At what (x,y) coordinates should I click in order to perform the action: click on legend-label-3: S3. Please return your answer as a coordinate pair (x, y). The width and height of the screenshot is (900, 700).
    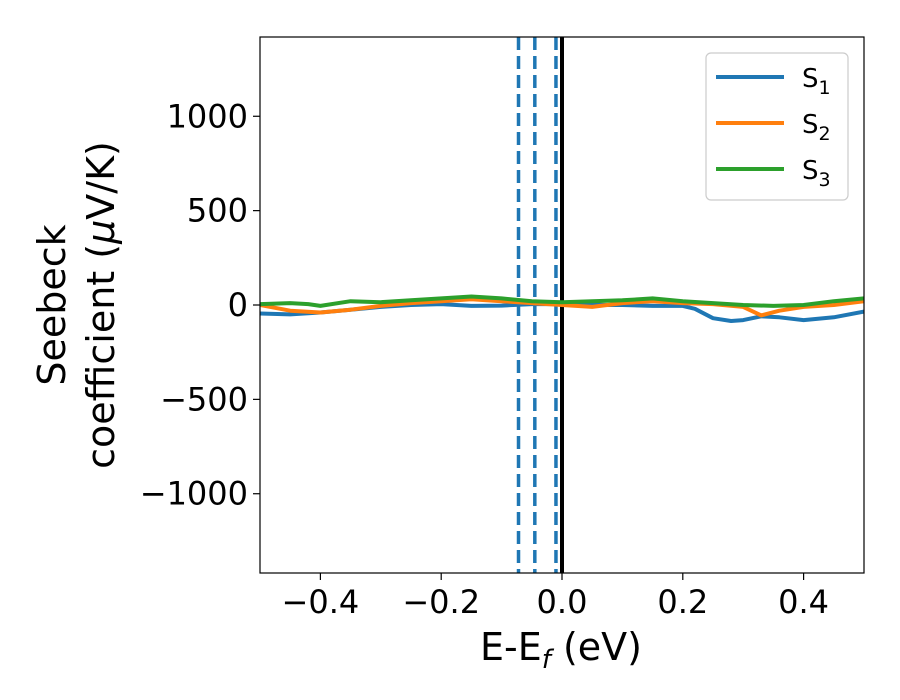
    Looking at the image, I should click on (816, 173).